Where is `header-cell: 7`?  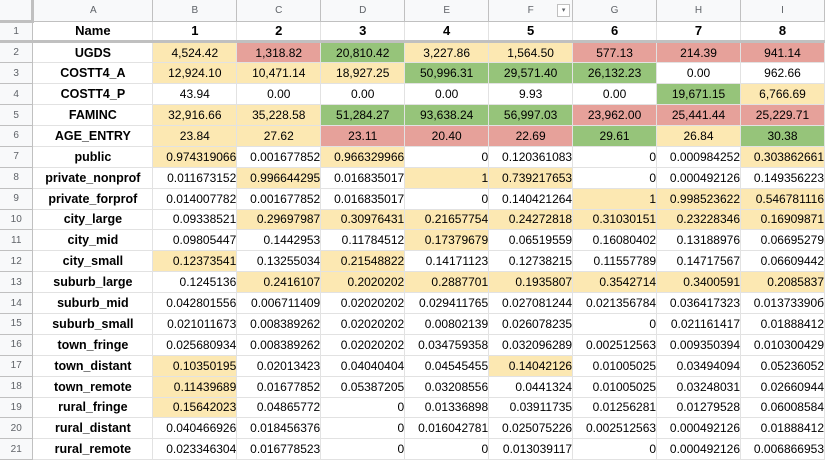 header-cell: 7 is located at coordinates (698, 32).